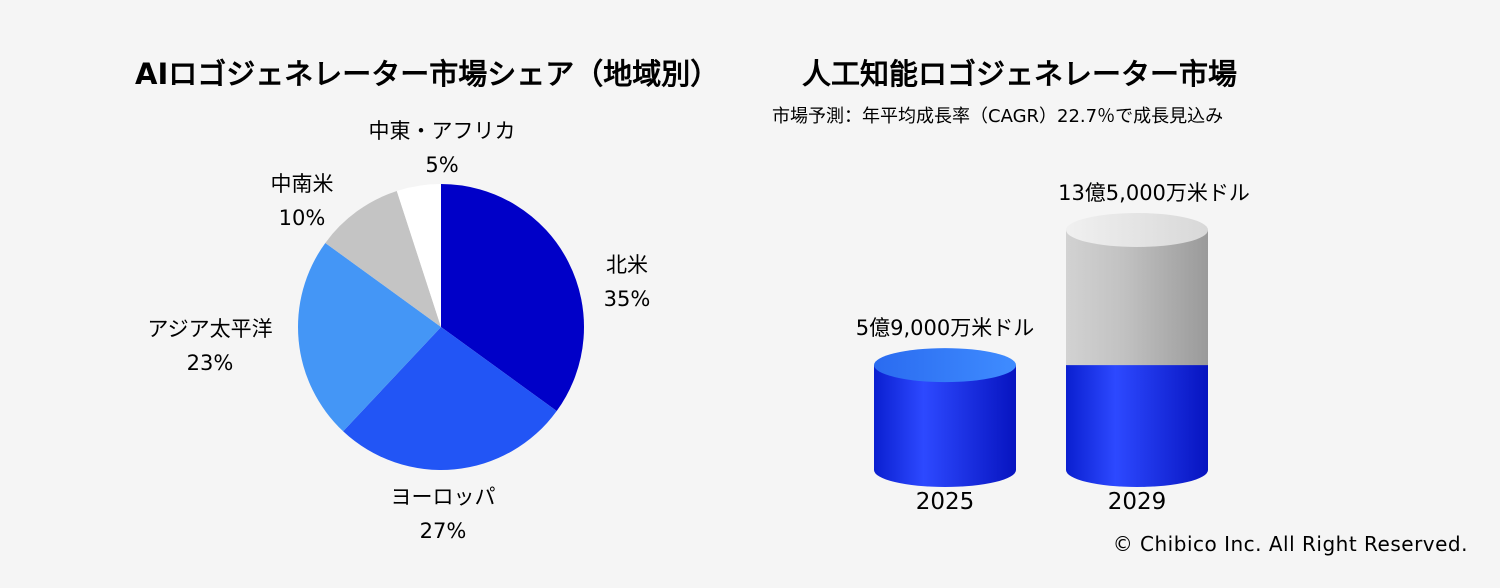 Image resolution: width=1500 pixels, height=588 pixels. Describe the element at coordinates (1137, 502) in the screenshot. I see `bar-category-label: 2029` at that location.